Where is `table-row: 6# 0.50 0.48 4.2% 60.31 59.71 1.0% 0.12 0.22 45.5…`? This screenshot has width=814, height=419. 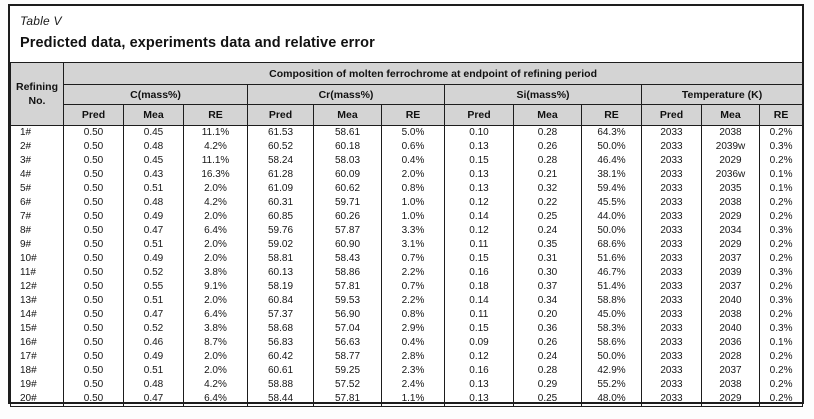
table-row: 6# 0.50 0.48 4.2% 60.31 59.71 1.0% 0.12 0.22 45.5… is located at coordinates (407, 203).